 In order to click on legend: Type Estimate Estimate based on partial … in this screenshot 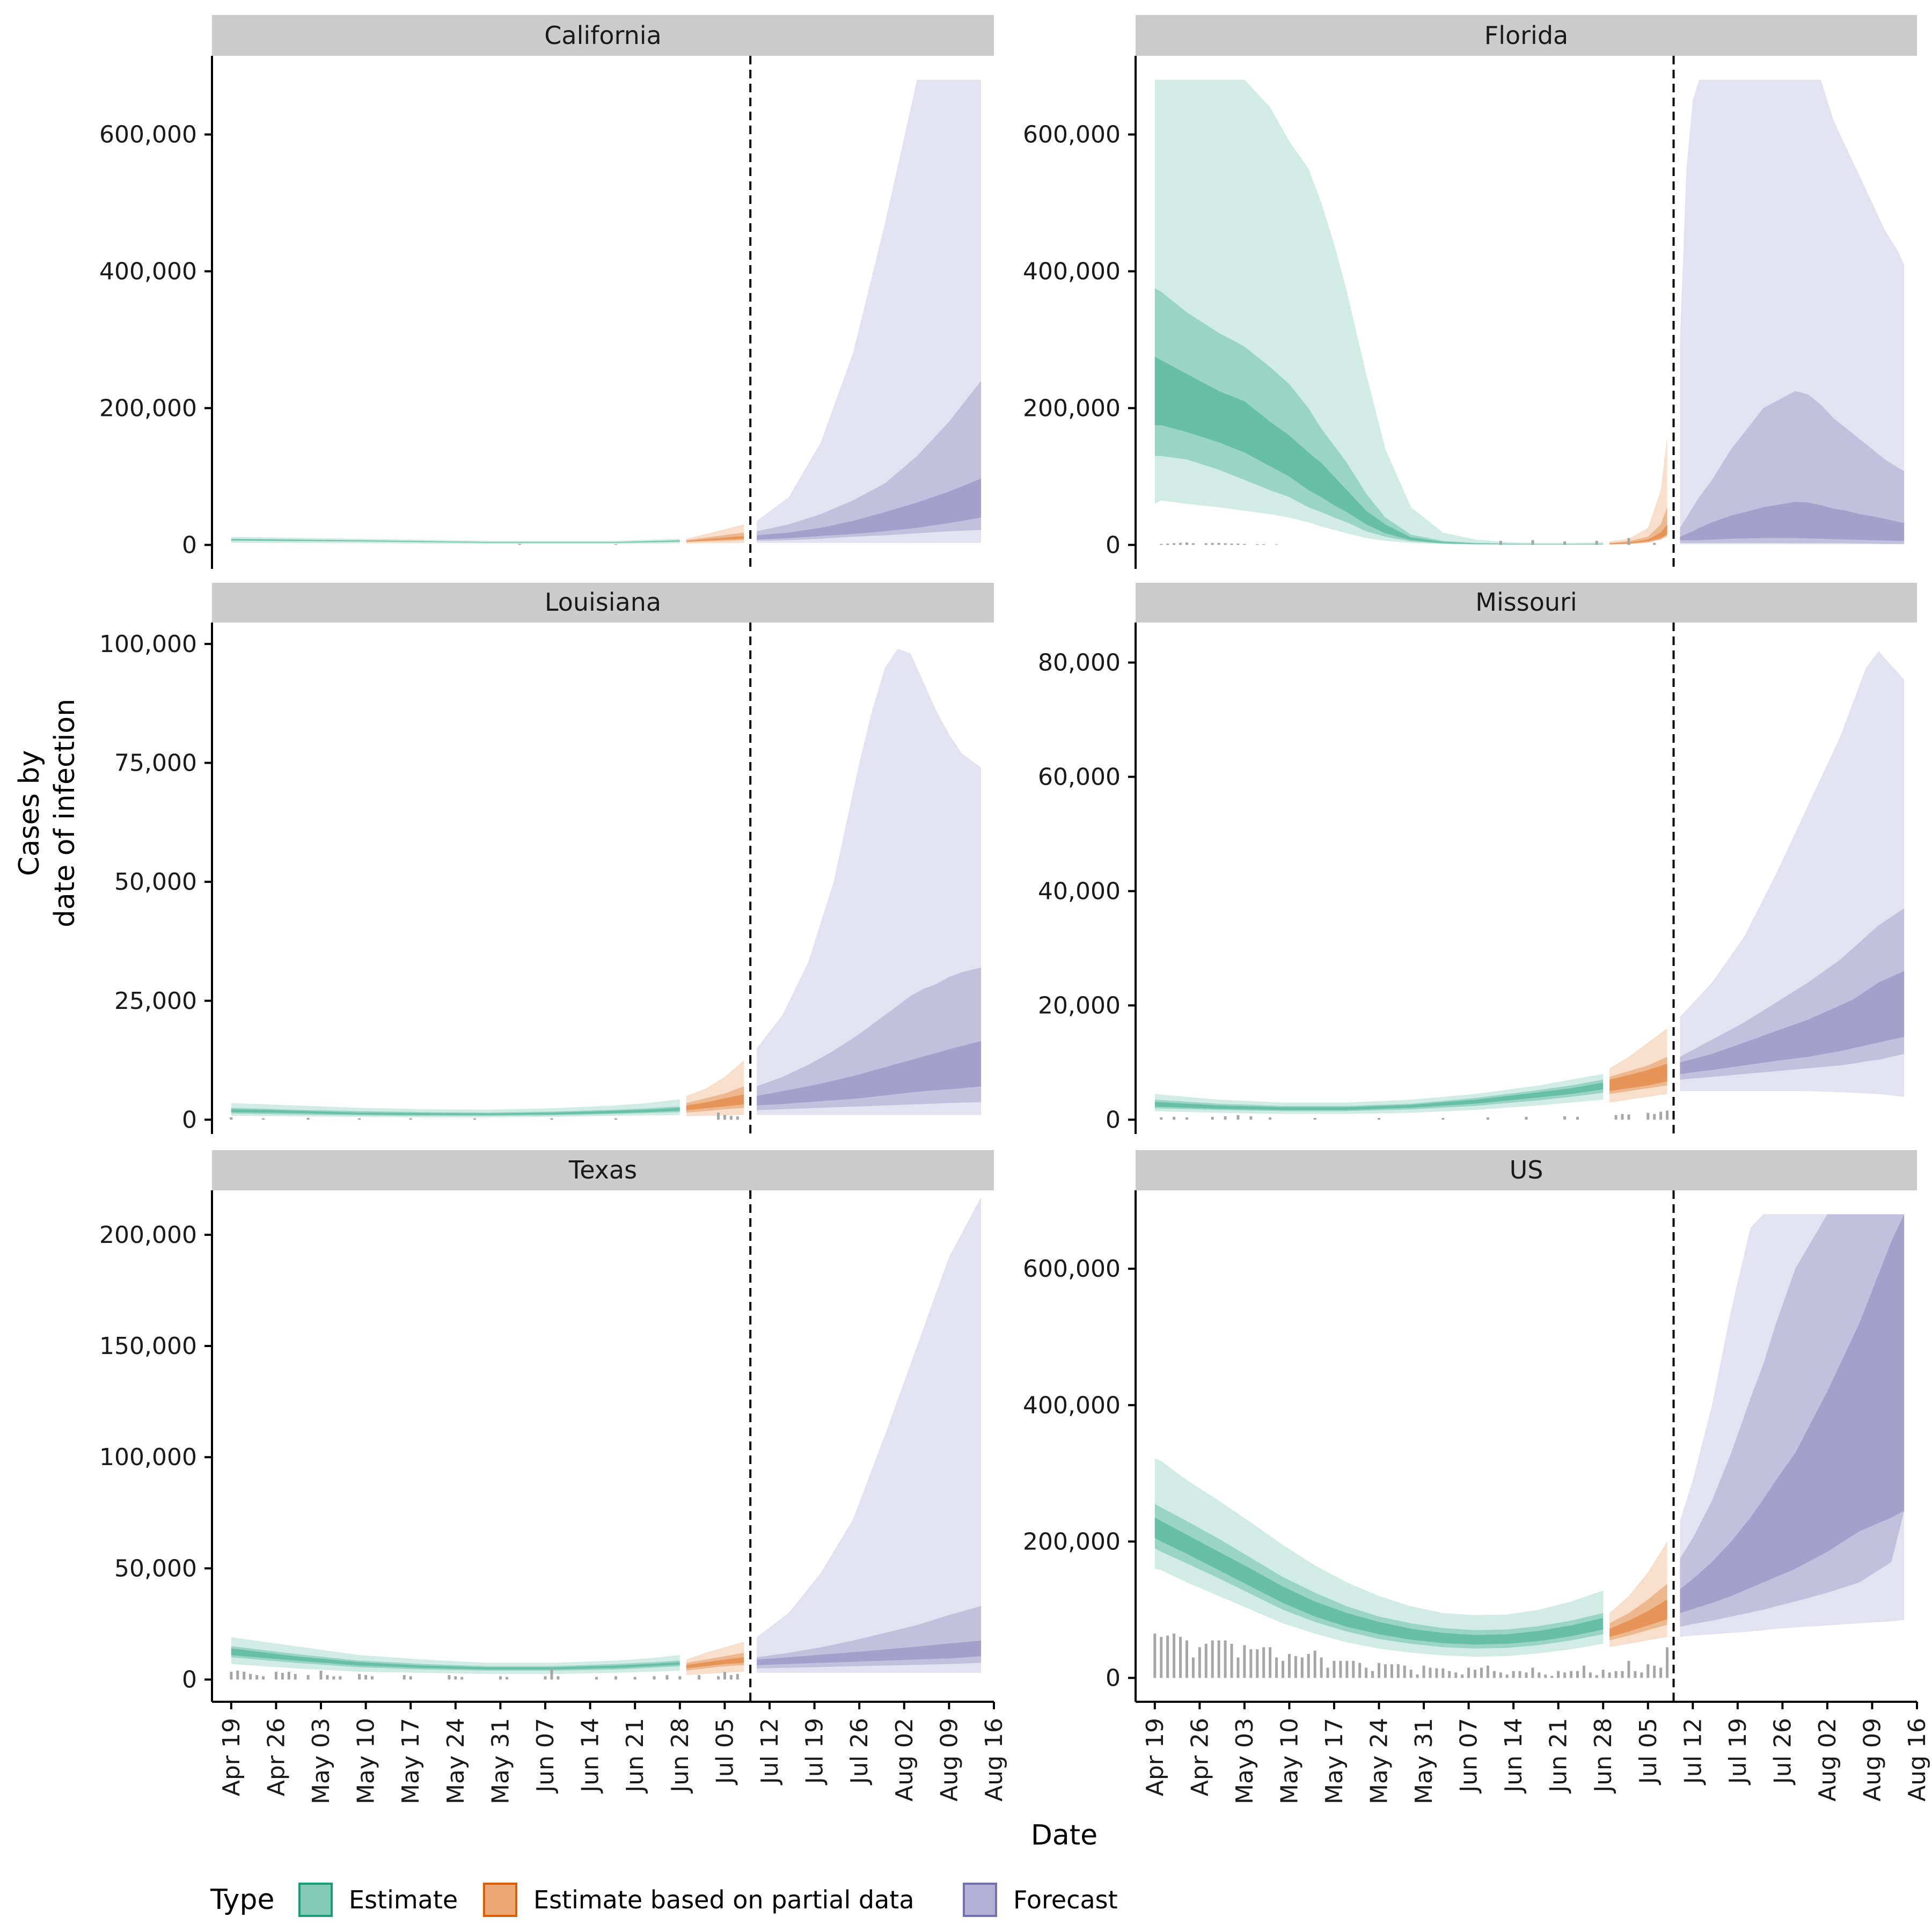, I will do `click(664, 1900)`.